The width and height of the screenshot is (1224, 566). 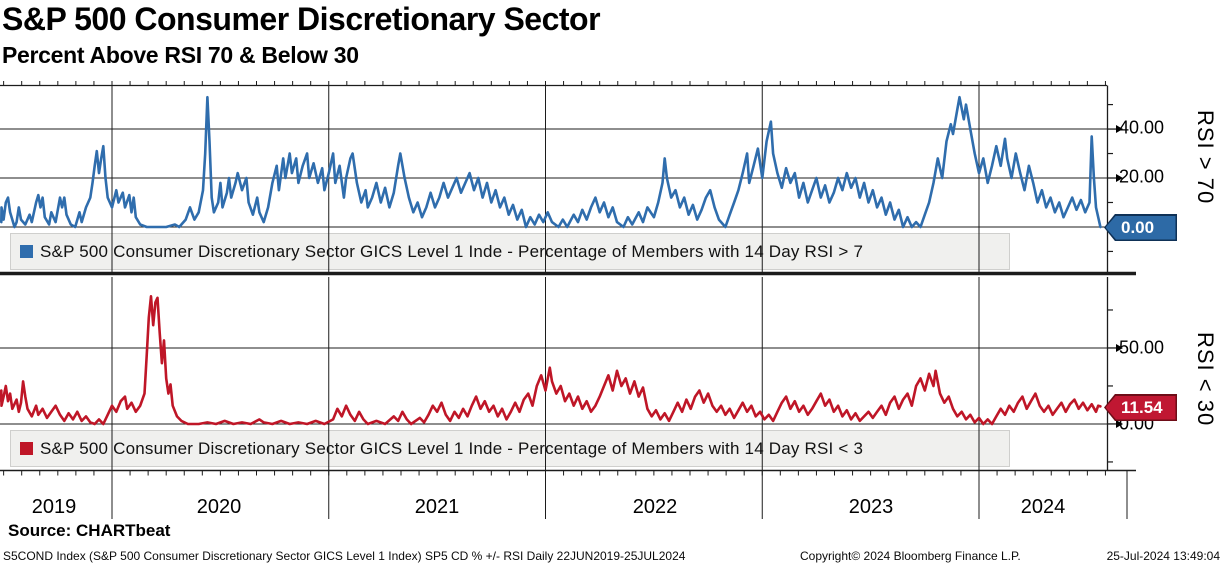 What do you see at coordinates (54, 507) in the screenshot?
I see `x-axis-label-2019: 2019` at bounding box center [54, 507].